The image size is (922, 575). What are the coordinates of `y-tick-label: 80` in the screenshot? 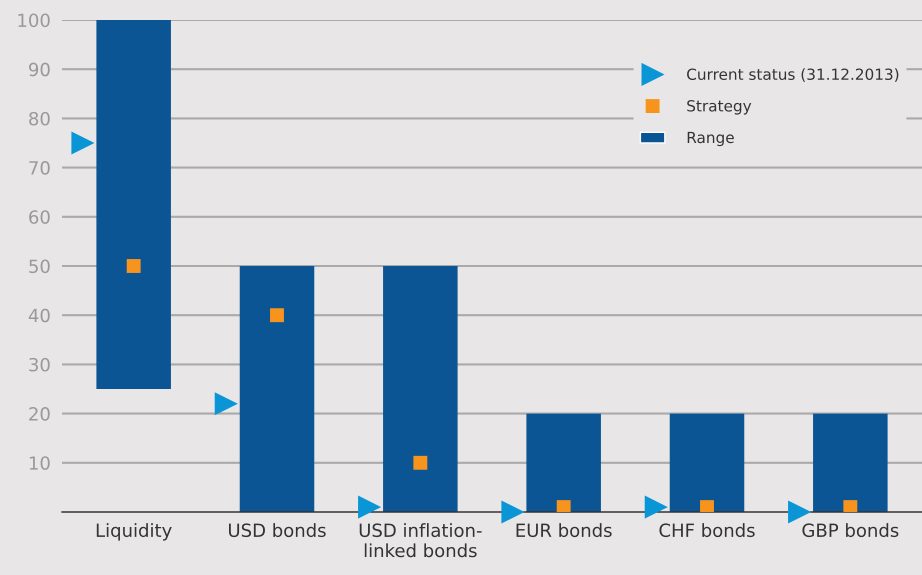 It's located at (39, 119).